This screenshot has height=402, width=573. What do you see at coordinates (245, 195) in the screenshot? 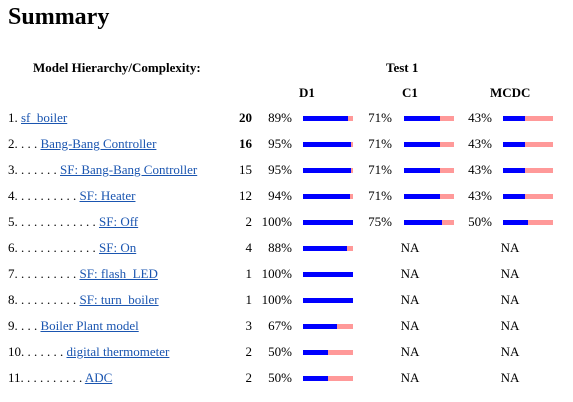
I see `complexity: 12` at bounding box center [245, 195].